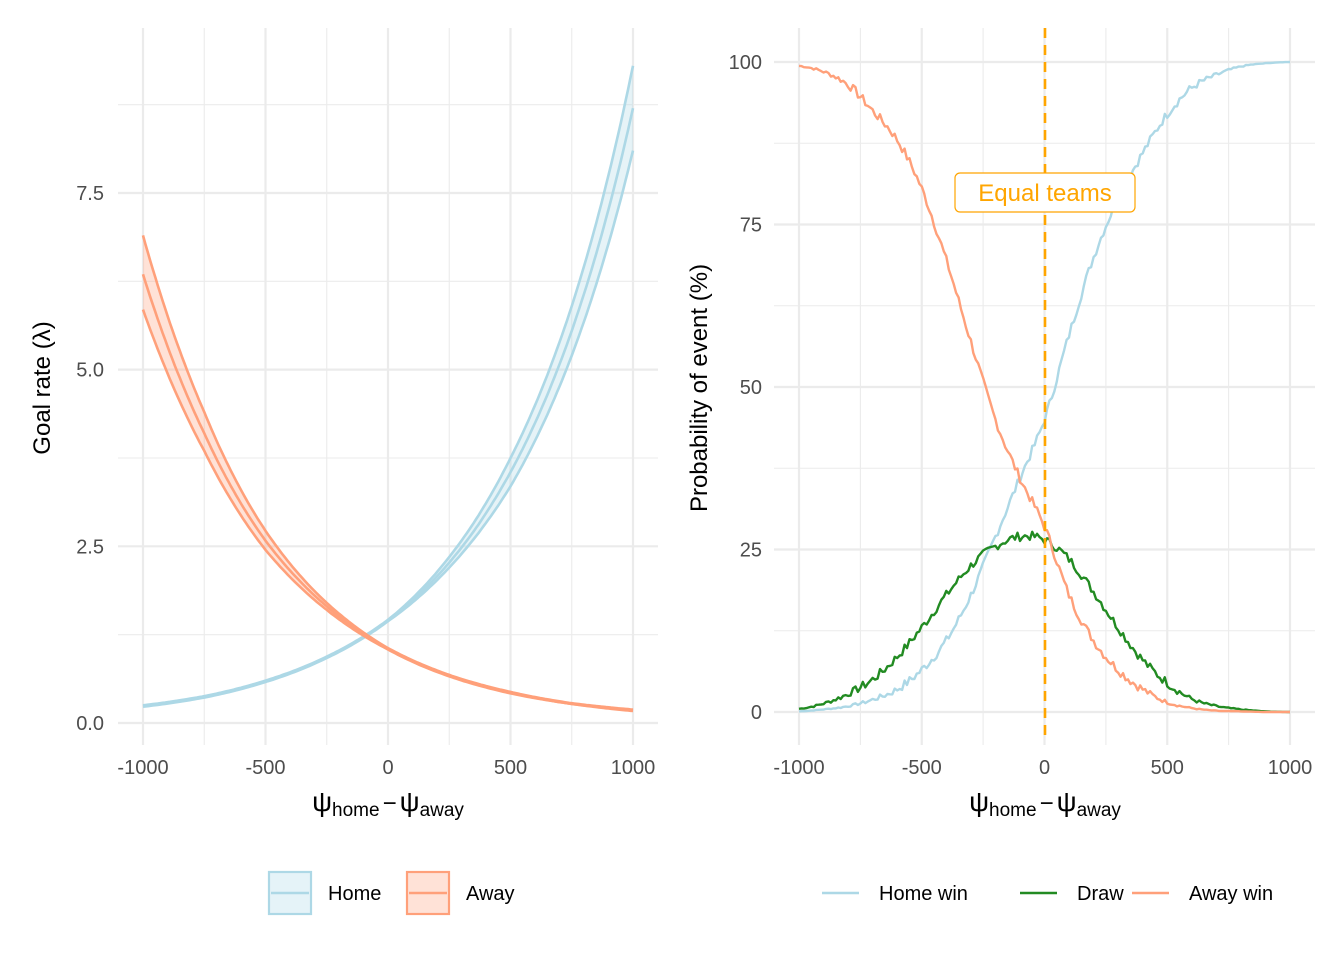 Image resolution: width=1344 pixels, height=960 pixels. Describe the element at coordinates (90, 459) in the screenshot. I see `left-y-axis-ticks: 0.0 2.5 5.0 7.5` at that location.